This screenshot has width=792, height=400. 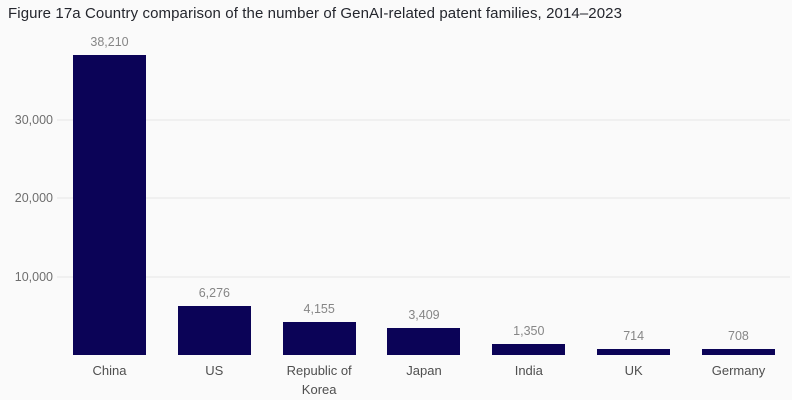 What do you see at coordinates (319, 380) in the screenshot?
I see `x-category-label: Republic of Korea` at bounding box center [319, 380].